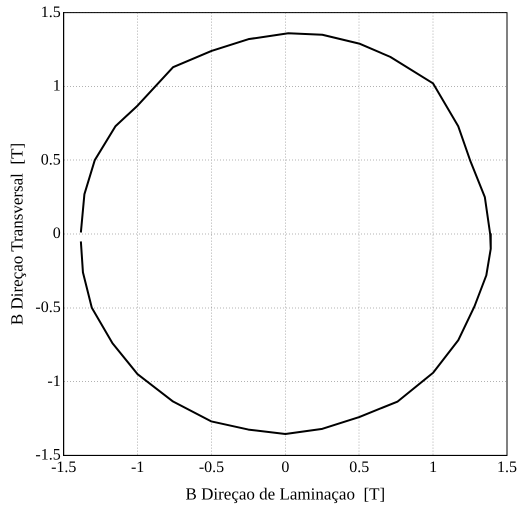 This screenshot has width=521, height=511. What do you see at coordinates (286, 494) in the screenshot?
I see `x-axis-title: B Direçao de Laminaçao [T]` at bounding box center [286, 494].